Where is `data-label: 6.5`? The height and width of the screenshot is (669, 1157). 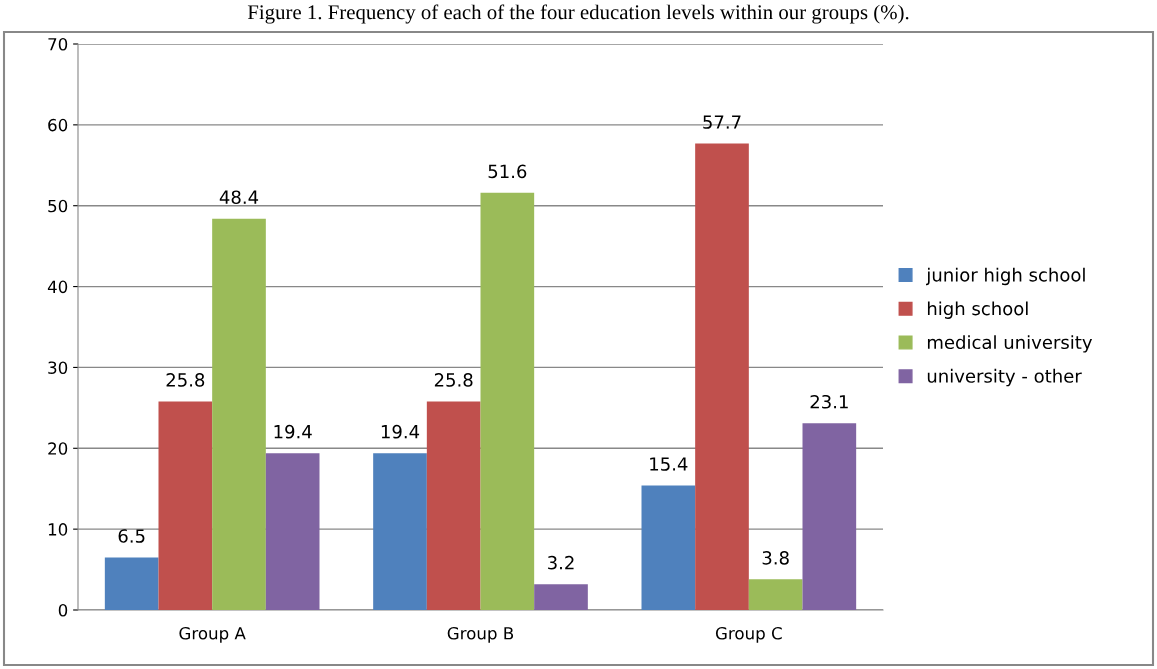 data-label: 6.5 is located at coordinates (131, 536).